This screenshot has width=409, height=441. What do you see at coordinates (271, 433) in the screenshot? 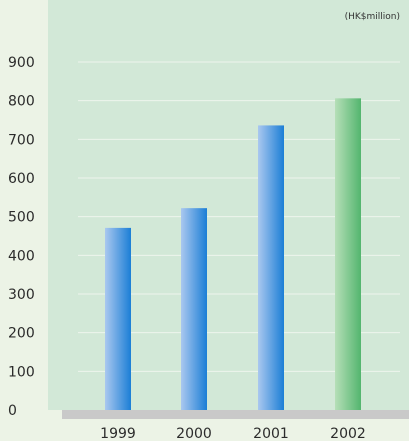
I see `x-tick-label: 2001` at bounding box center [271, 433].